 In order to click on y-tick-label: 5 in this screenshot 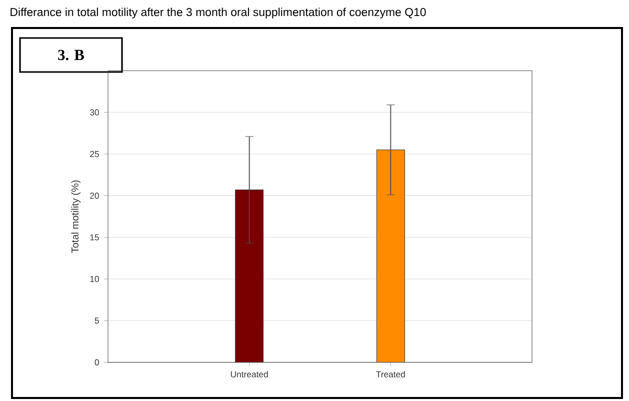, I will do `click(96, 321)`.